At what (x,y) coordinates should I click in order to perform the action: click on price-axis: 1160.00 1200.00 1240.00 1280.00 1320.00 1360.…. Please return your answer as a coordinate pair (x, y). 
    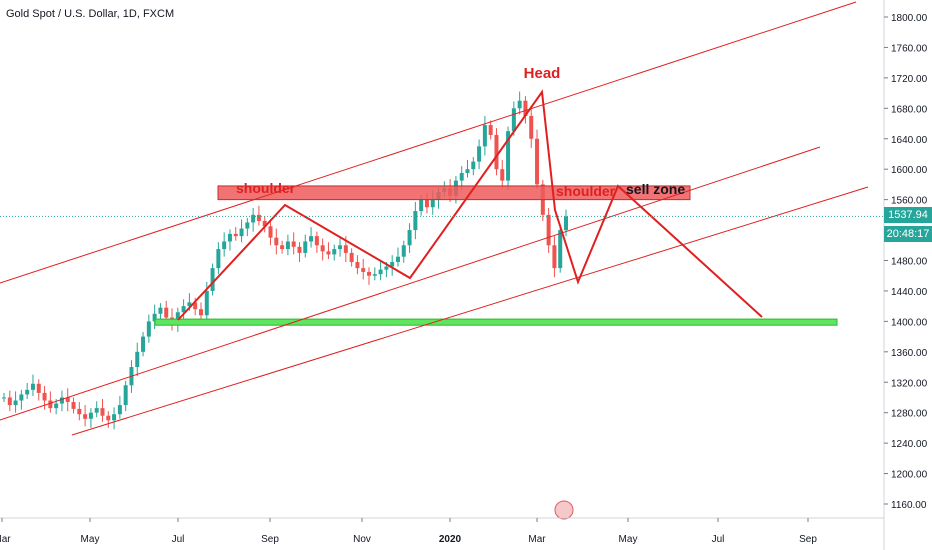
    Looking at the image, I should click on (907, 275).